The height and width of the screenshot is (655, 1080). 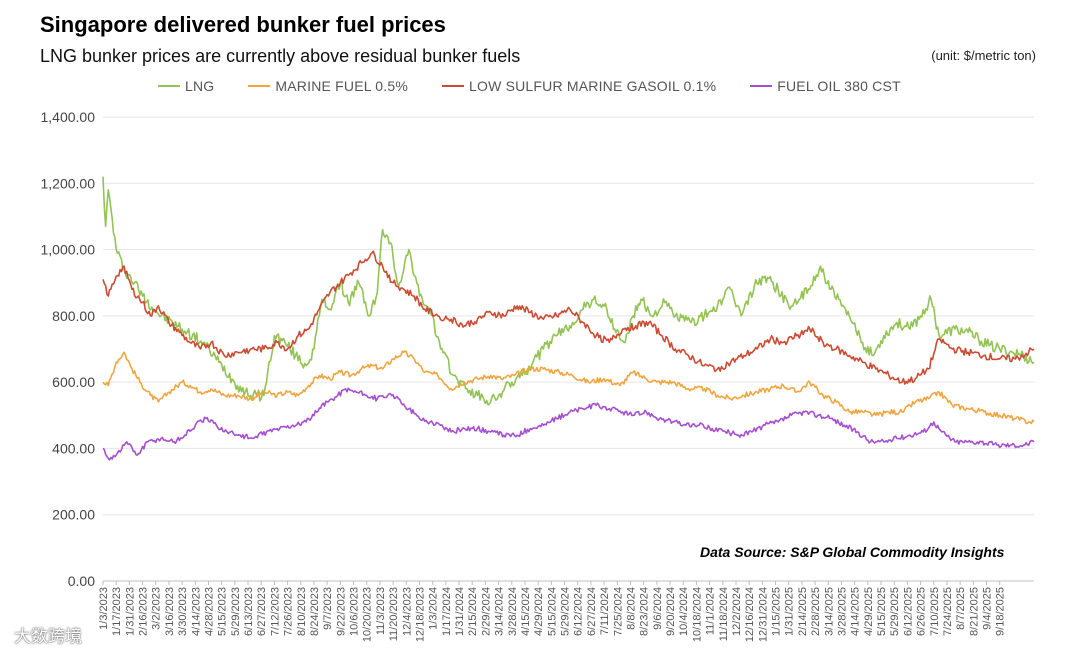 I want to click on x-tick-label: 9/7/2023, so click(x=328, y=608).